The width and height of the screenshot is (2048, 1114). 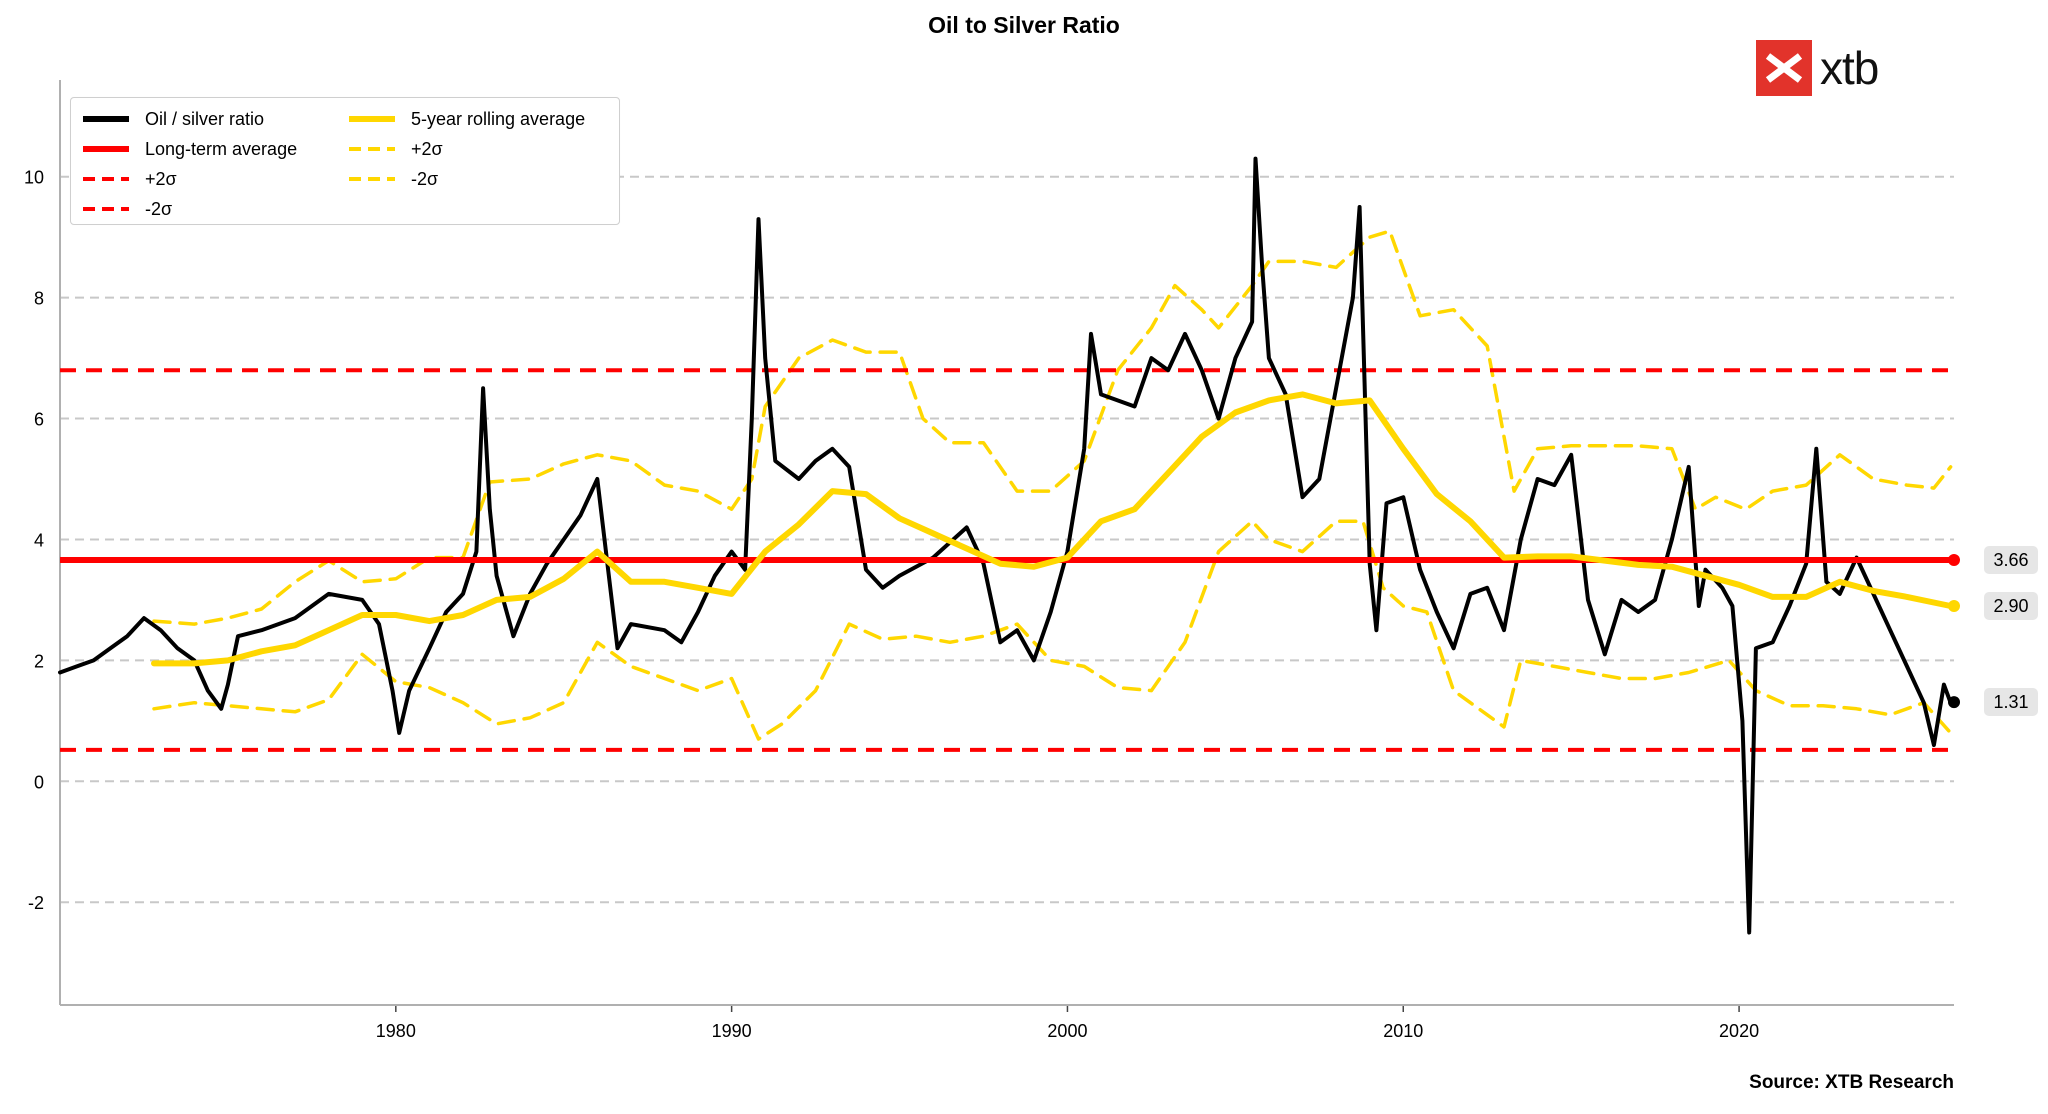 I want to click on y-tick-label: 2, so click(x=39, y=661).